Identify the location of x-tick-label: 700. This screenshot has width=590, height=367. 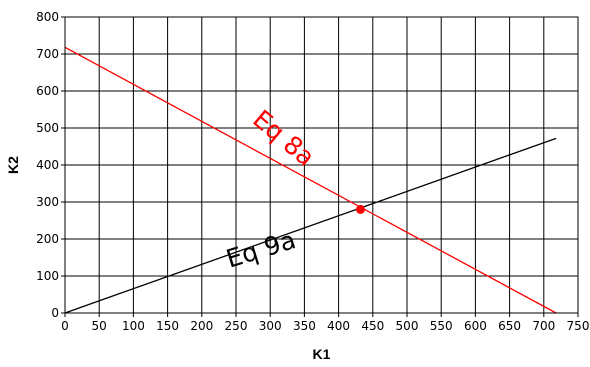
(543, 326).